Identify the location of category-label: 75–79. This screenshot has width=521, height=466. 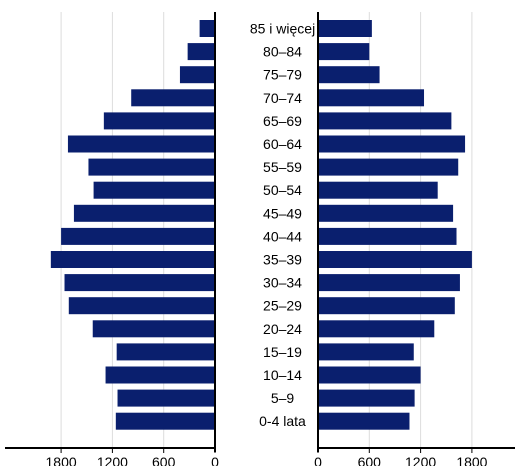
(282, 75).